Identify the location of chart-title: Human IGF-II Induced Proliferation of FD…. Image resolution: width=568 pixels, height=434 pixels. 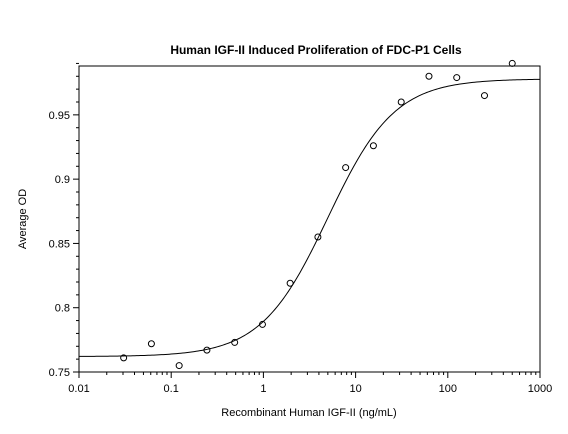
(316, 50).